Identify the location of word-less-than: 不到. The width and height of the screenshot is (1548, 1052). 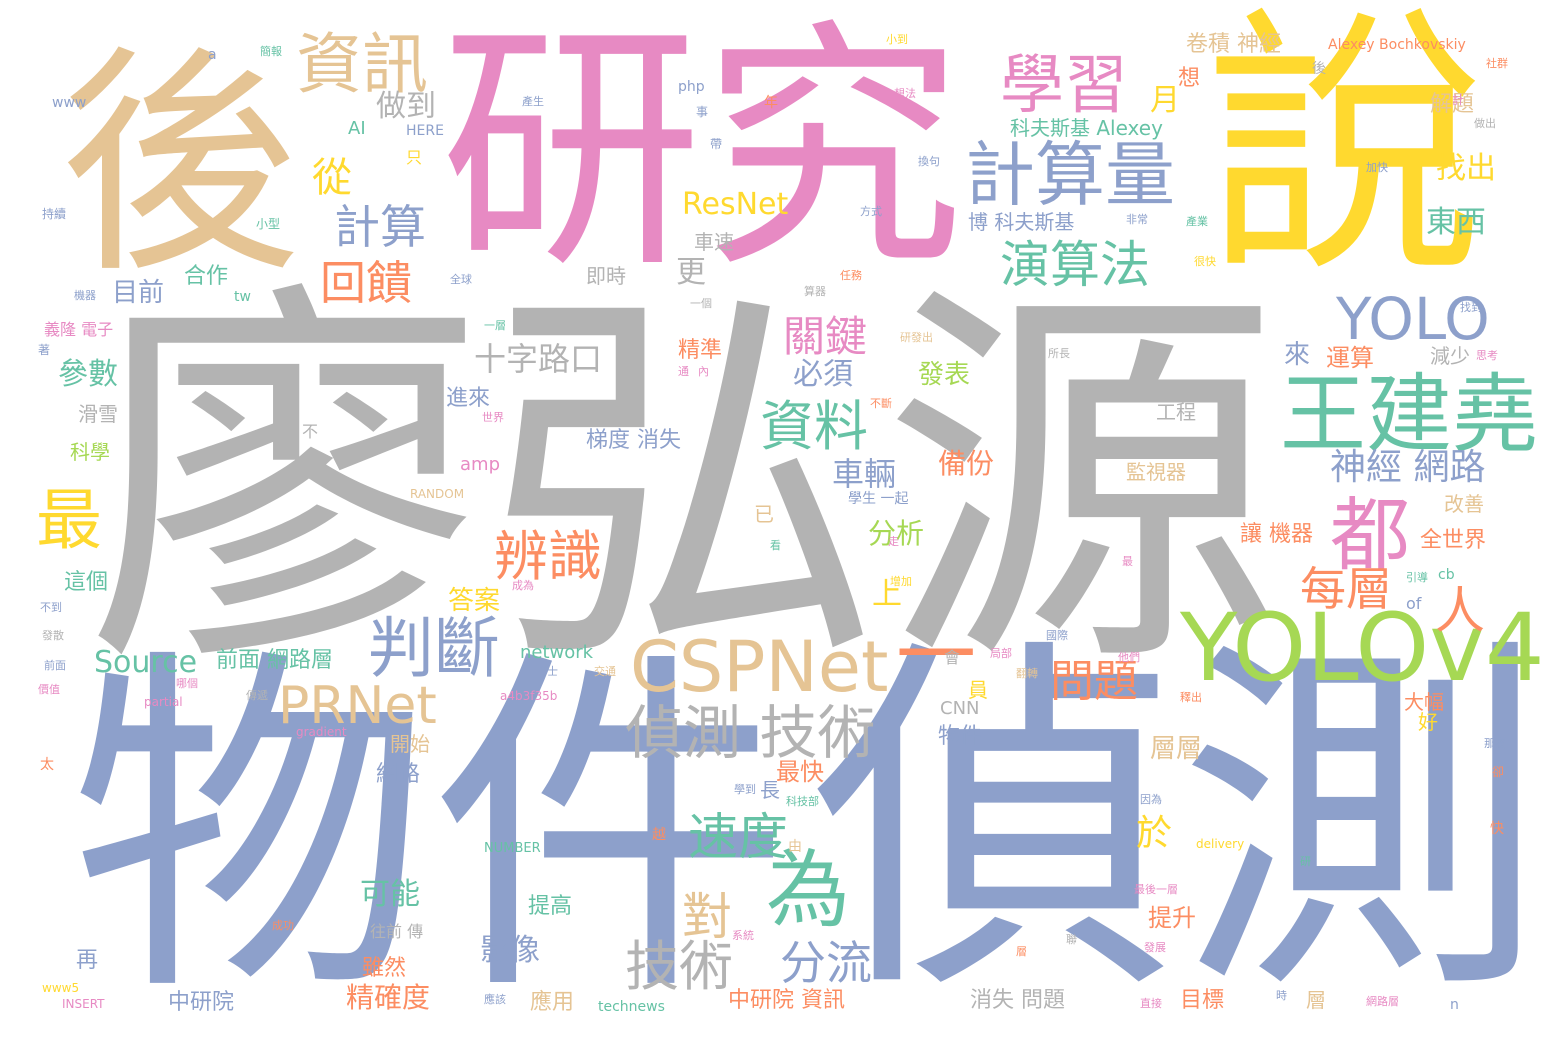
(51, 607).